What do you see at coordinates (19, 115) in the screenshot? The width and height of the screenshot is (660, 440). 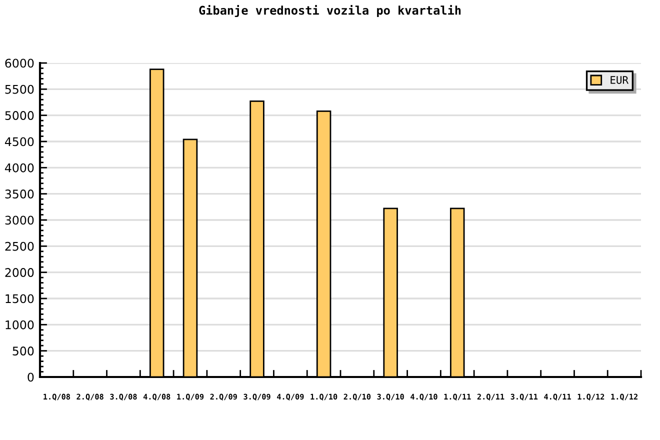 I see `y-tick-label: 5000` at bounding box center [19, 115].